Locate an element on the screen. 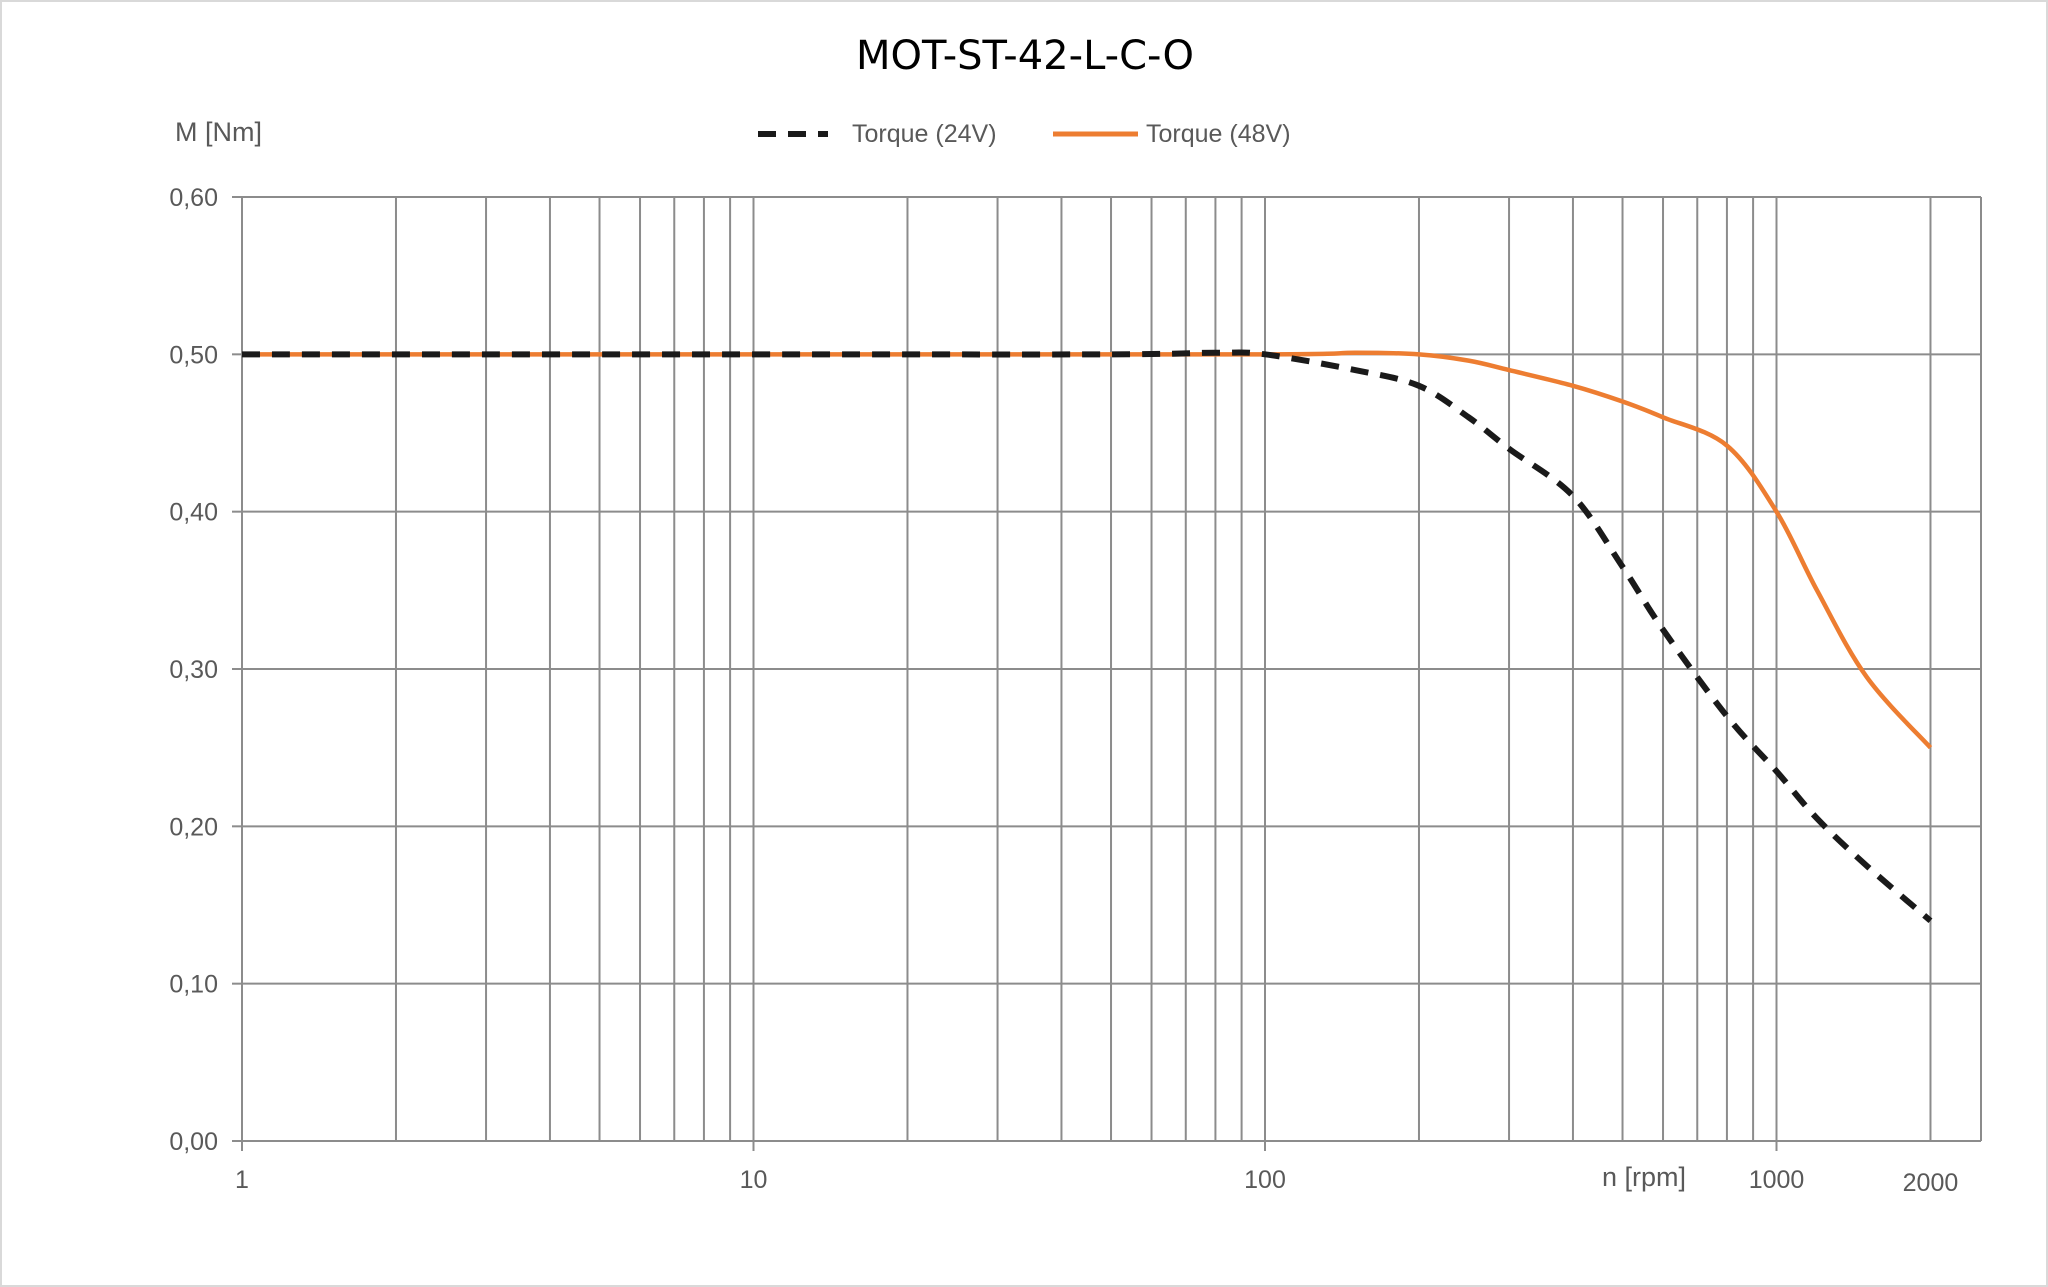 This screenshot has height=1287, width=2048. y-tick-label-5: 0,50 is located at coordinates (193, 355).